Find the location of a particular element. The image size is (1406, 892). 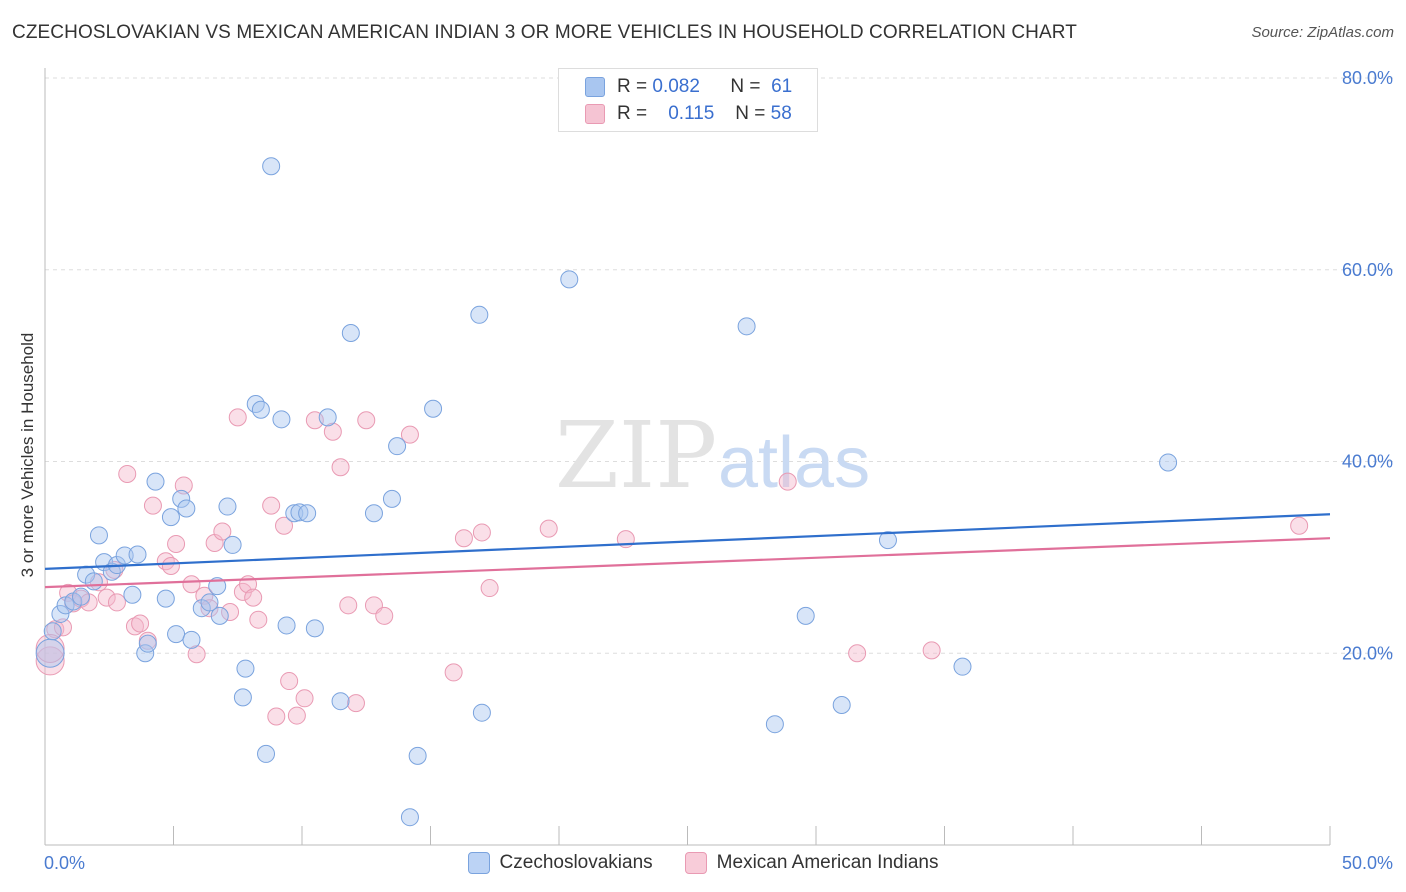

legend-row-czech: R = 0.082 N = 61 is located at coordinates (688, 87).